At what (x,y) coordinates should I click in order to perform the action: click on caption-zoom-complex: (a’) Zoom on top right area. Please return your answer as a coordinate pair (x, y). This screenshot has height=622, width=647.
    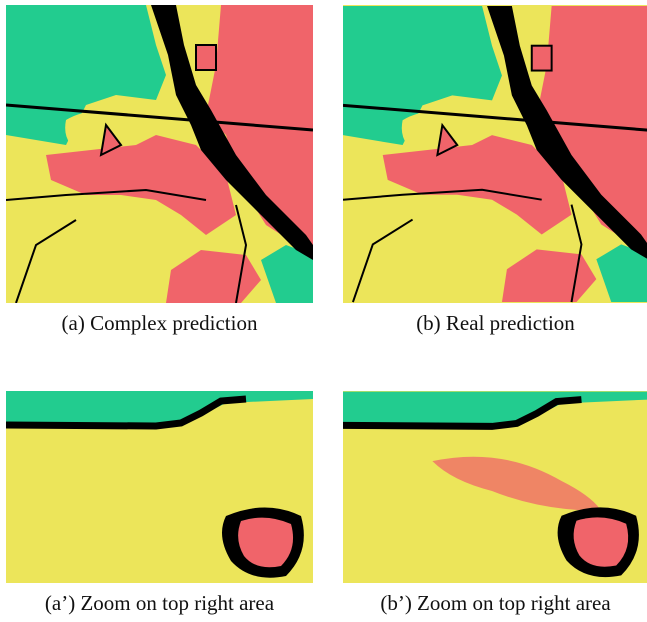
    Looking at the image, I should click on (159, 603).